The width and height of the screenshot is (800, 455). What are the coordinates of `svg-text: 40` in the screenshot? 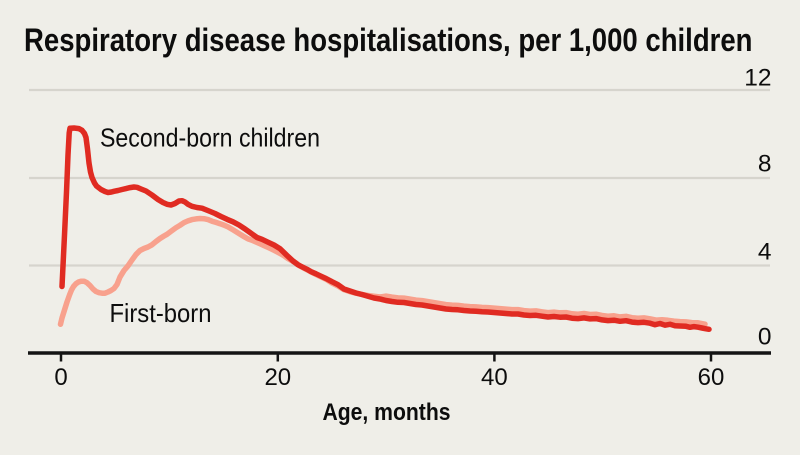 It's located at (494, 377).